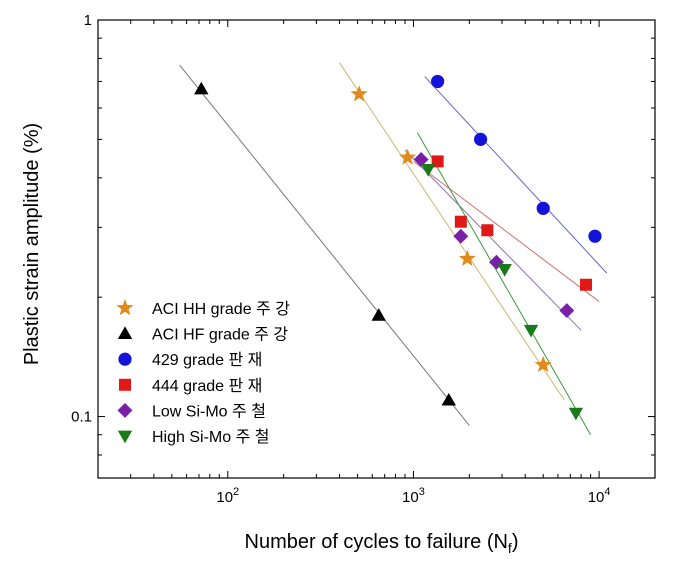 Image resolution: width=700 pixels, height=563 pixels. I want to click on legend-marker-high-si-mo, so click(125, 437).